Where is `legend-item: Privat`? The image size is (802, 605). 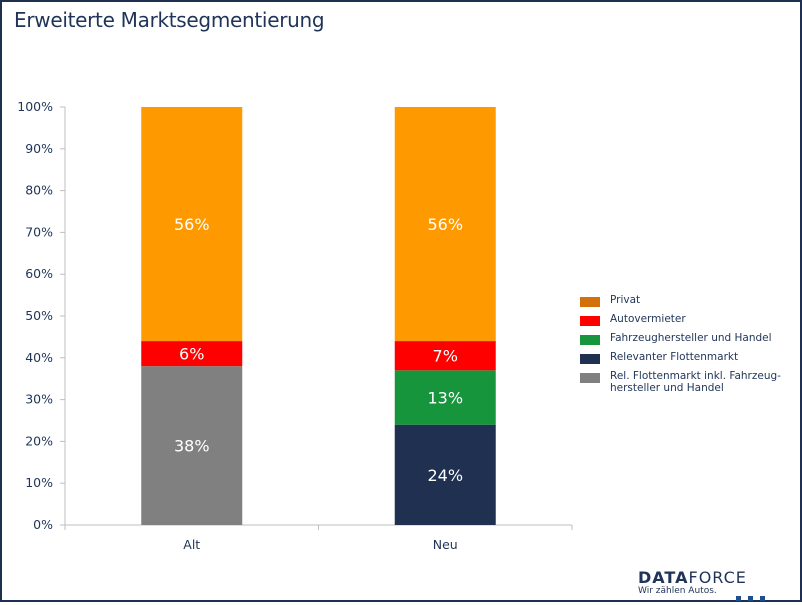 legend-item: Privat is located at coordinates (685, 300).